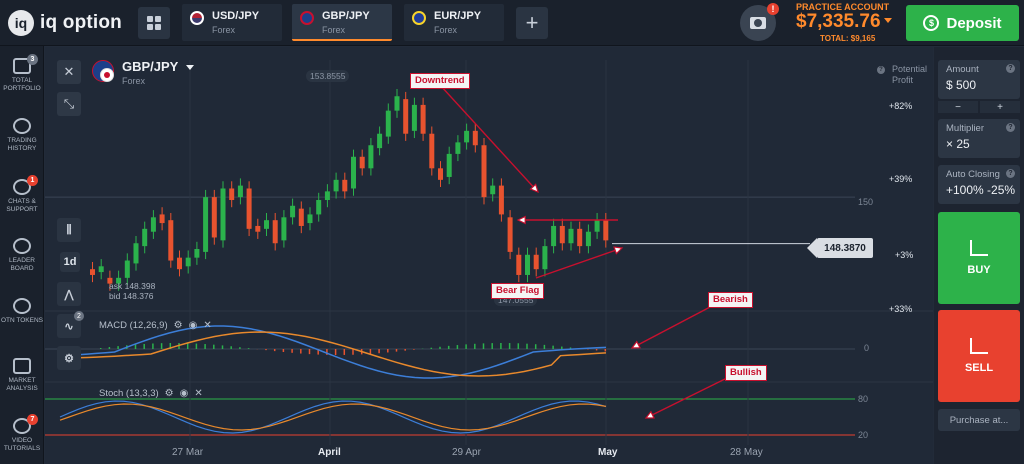  What do you see at coordinates (840, 248) in the screenshot?
I see `current-price-tag: 148.3870` at bounding box center [840, 248].